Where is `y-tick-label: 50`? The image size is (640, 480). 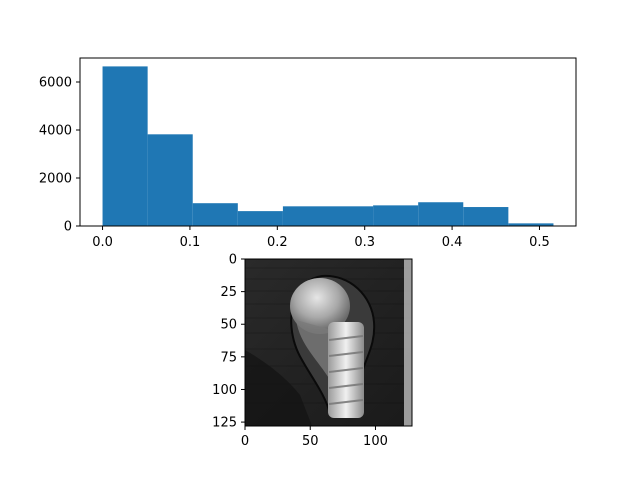 y-tick-label: 50 is located at coordinates (228, 325).